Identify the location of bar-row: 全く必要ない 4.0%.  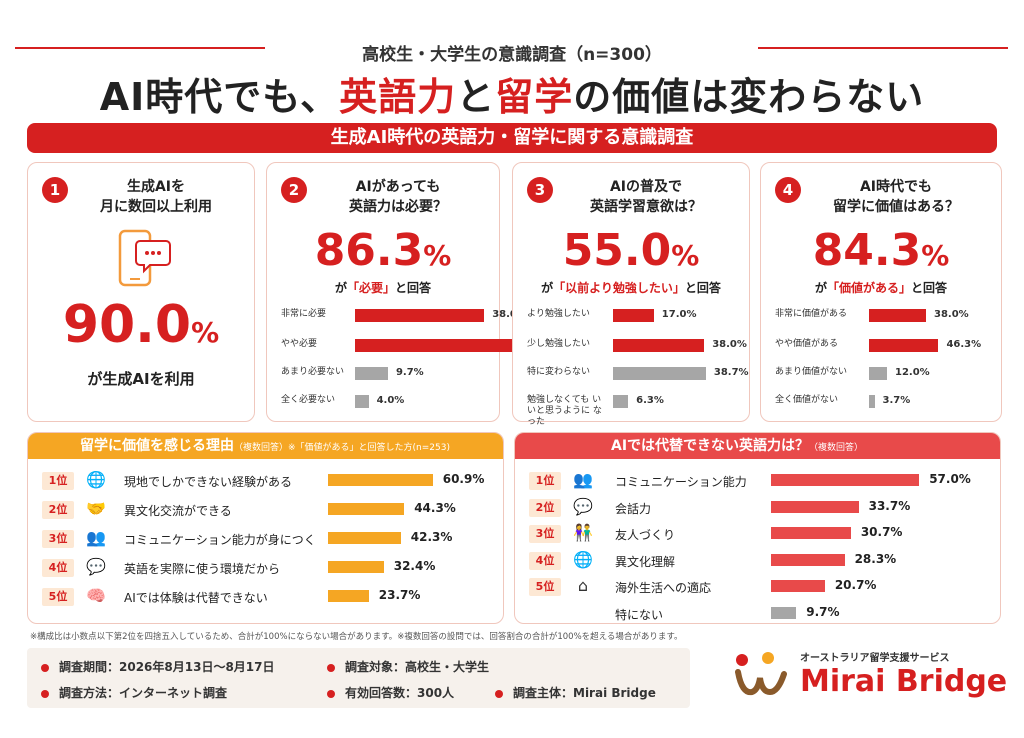
(383, 401).